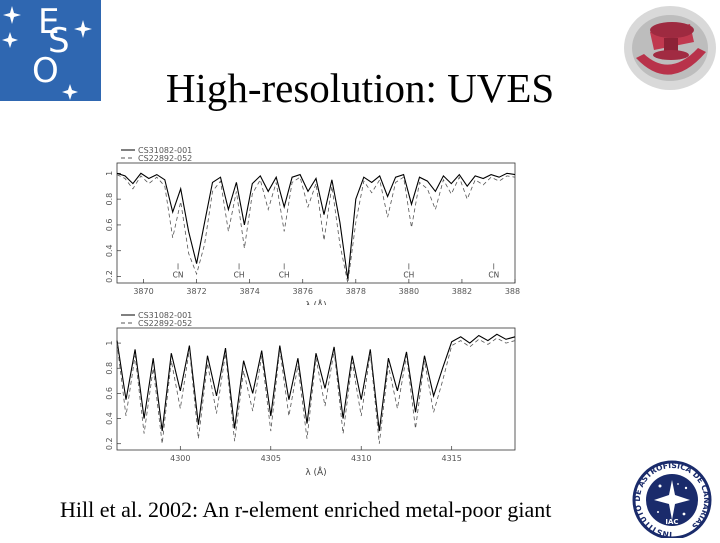 This screenshot has width=720, height=543. Describe the element at coordinates (303, 291) in the screenshot. I see `chart-0-xtick-label: 3876` at that location.